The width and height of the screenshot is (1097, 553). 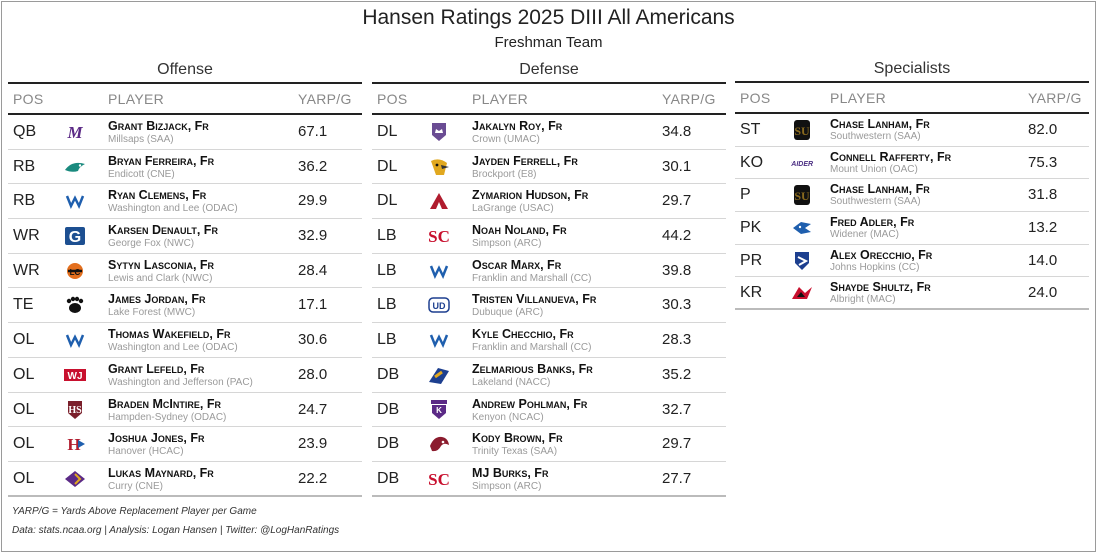 What do you see at coordinates (388, 444) in the screenshot?
I see `position-cell: DB` at bounding box center [388, 444].